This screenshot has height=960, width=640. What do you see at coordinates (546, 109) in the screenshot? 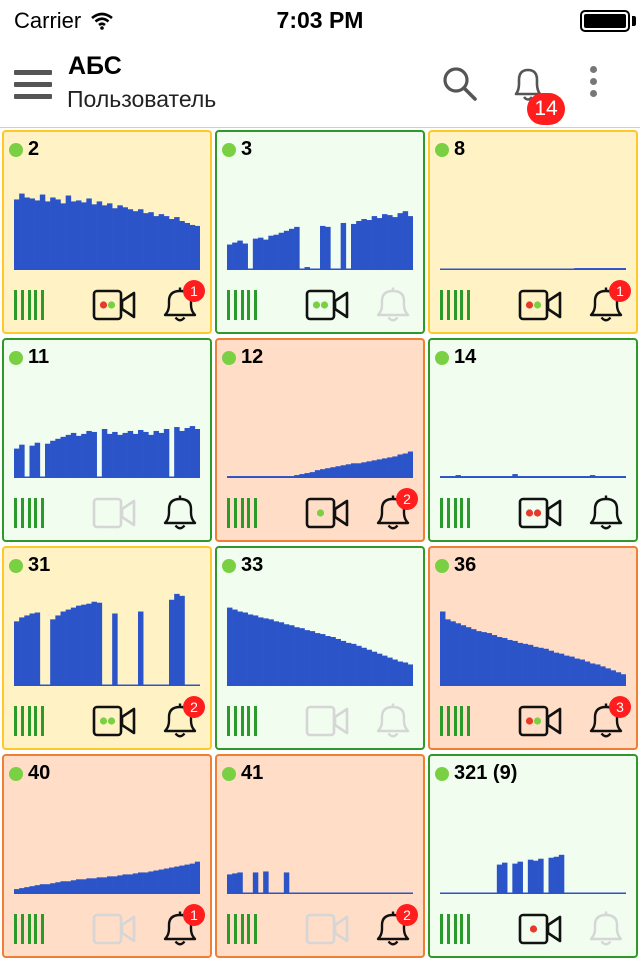
I see `notification-count-badge: 14` at bounding box center [546, 109].